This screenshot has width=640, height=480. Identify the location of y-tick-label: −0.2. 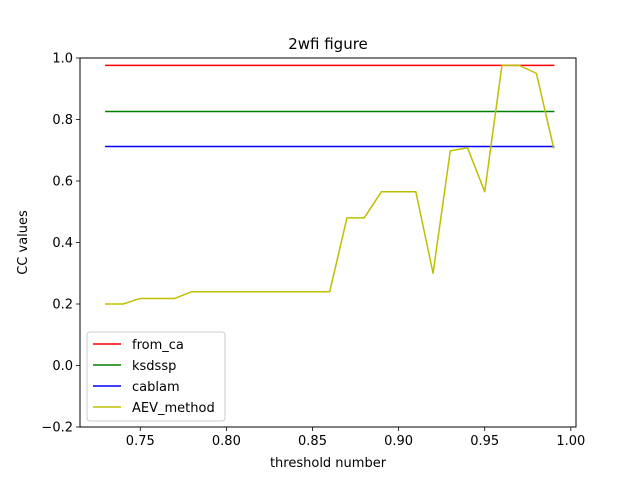
(57, 428).